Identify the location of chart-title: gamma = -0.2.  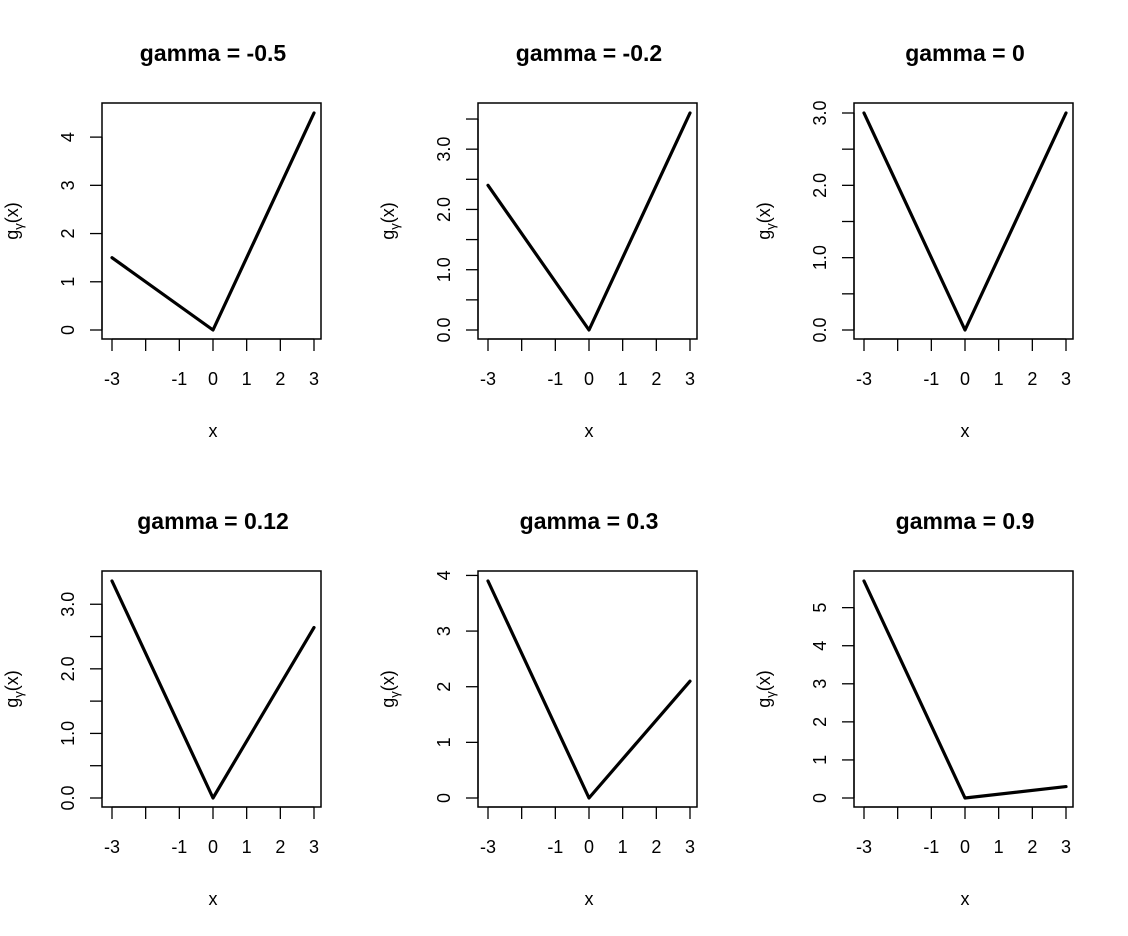
(589, 53).